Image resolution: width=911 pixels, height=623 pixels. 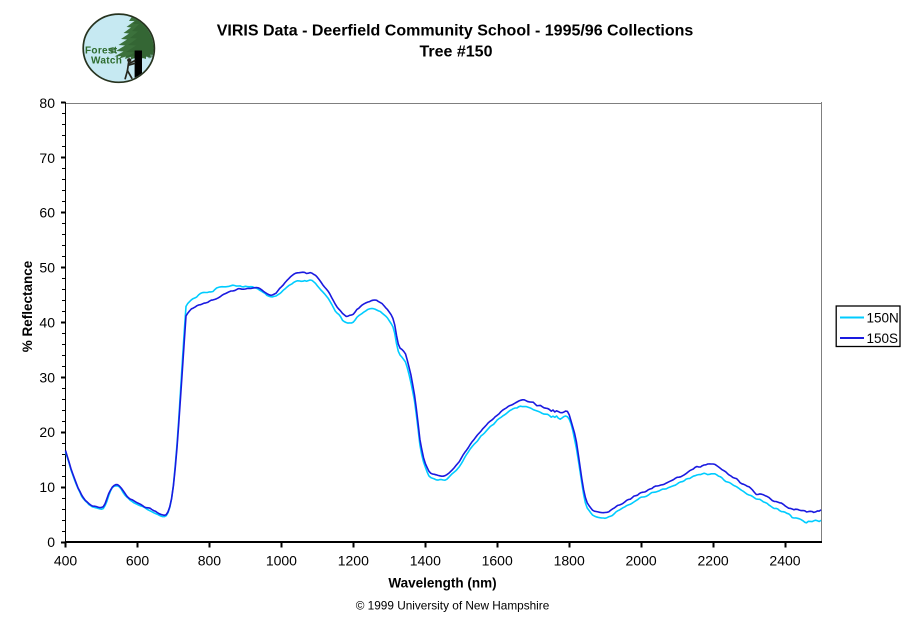 What do you see at coordinates (456, 52) in the screenshot?
I see `svg-text: Tree #150` at bounding box center [456, 52].